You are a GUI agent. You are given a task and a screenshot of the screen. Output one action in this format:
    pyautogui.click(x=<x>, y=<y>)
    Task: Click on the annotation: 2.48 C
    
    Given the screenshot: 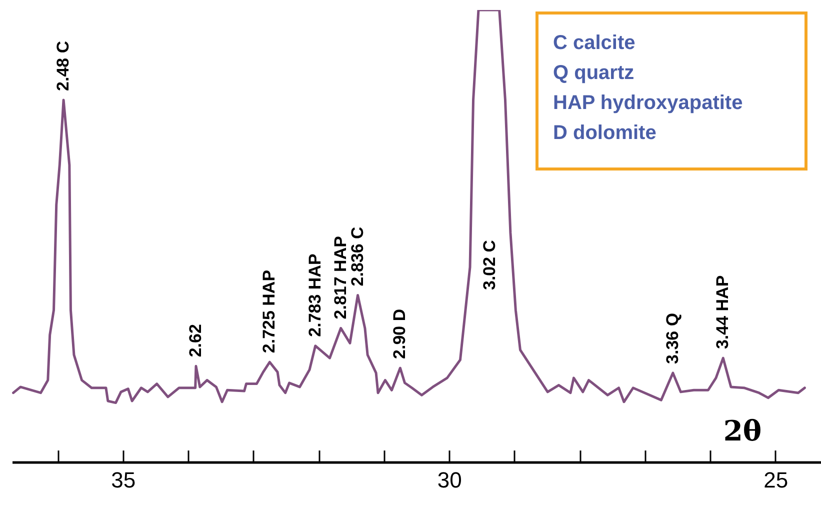 What is the action you would take?
    pyautogui.click(x=63, y=65)
    